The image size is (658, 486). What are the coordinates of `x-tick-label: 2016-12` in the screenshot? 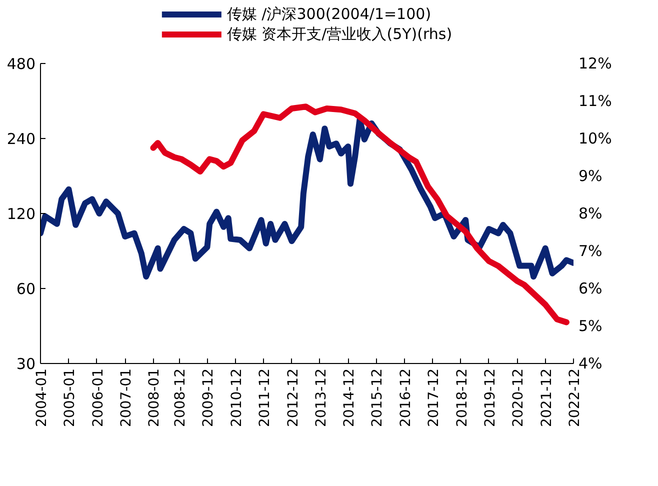 It's located at (406, 397).